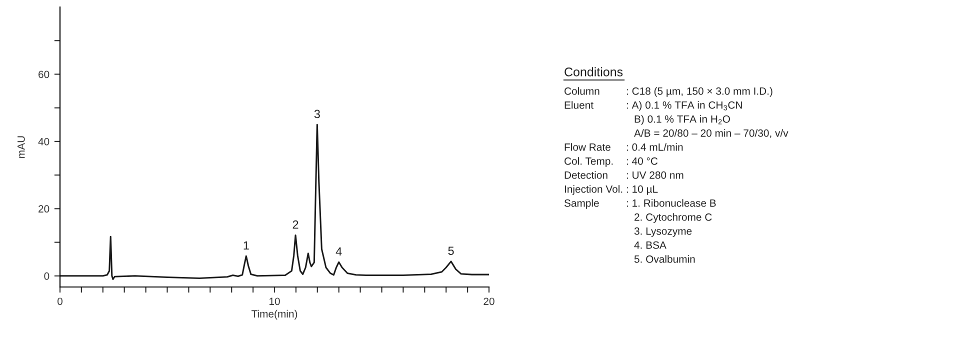  What do you see at coordinates (668, 92) in the screenshot?
I see `text: Column : C18 (5 µm, 150 × 3.0 mm I.D.)` at bounding box center [668, 92].